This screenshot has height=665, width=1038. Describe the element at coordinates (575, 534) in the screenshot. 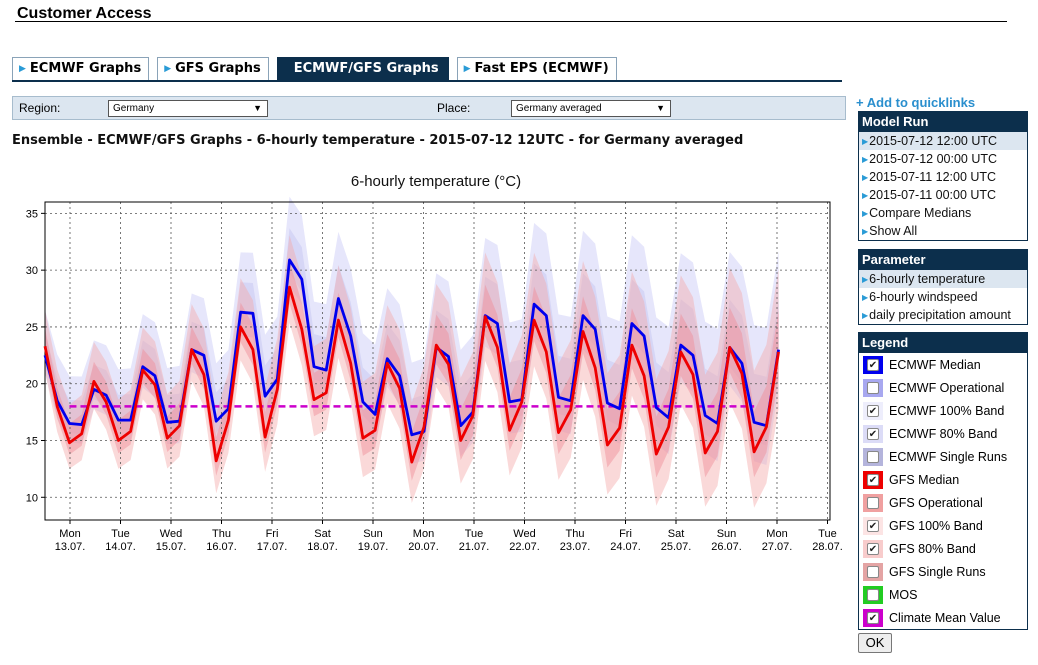

I see `x-day-label: Thu` at that location.